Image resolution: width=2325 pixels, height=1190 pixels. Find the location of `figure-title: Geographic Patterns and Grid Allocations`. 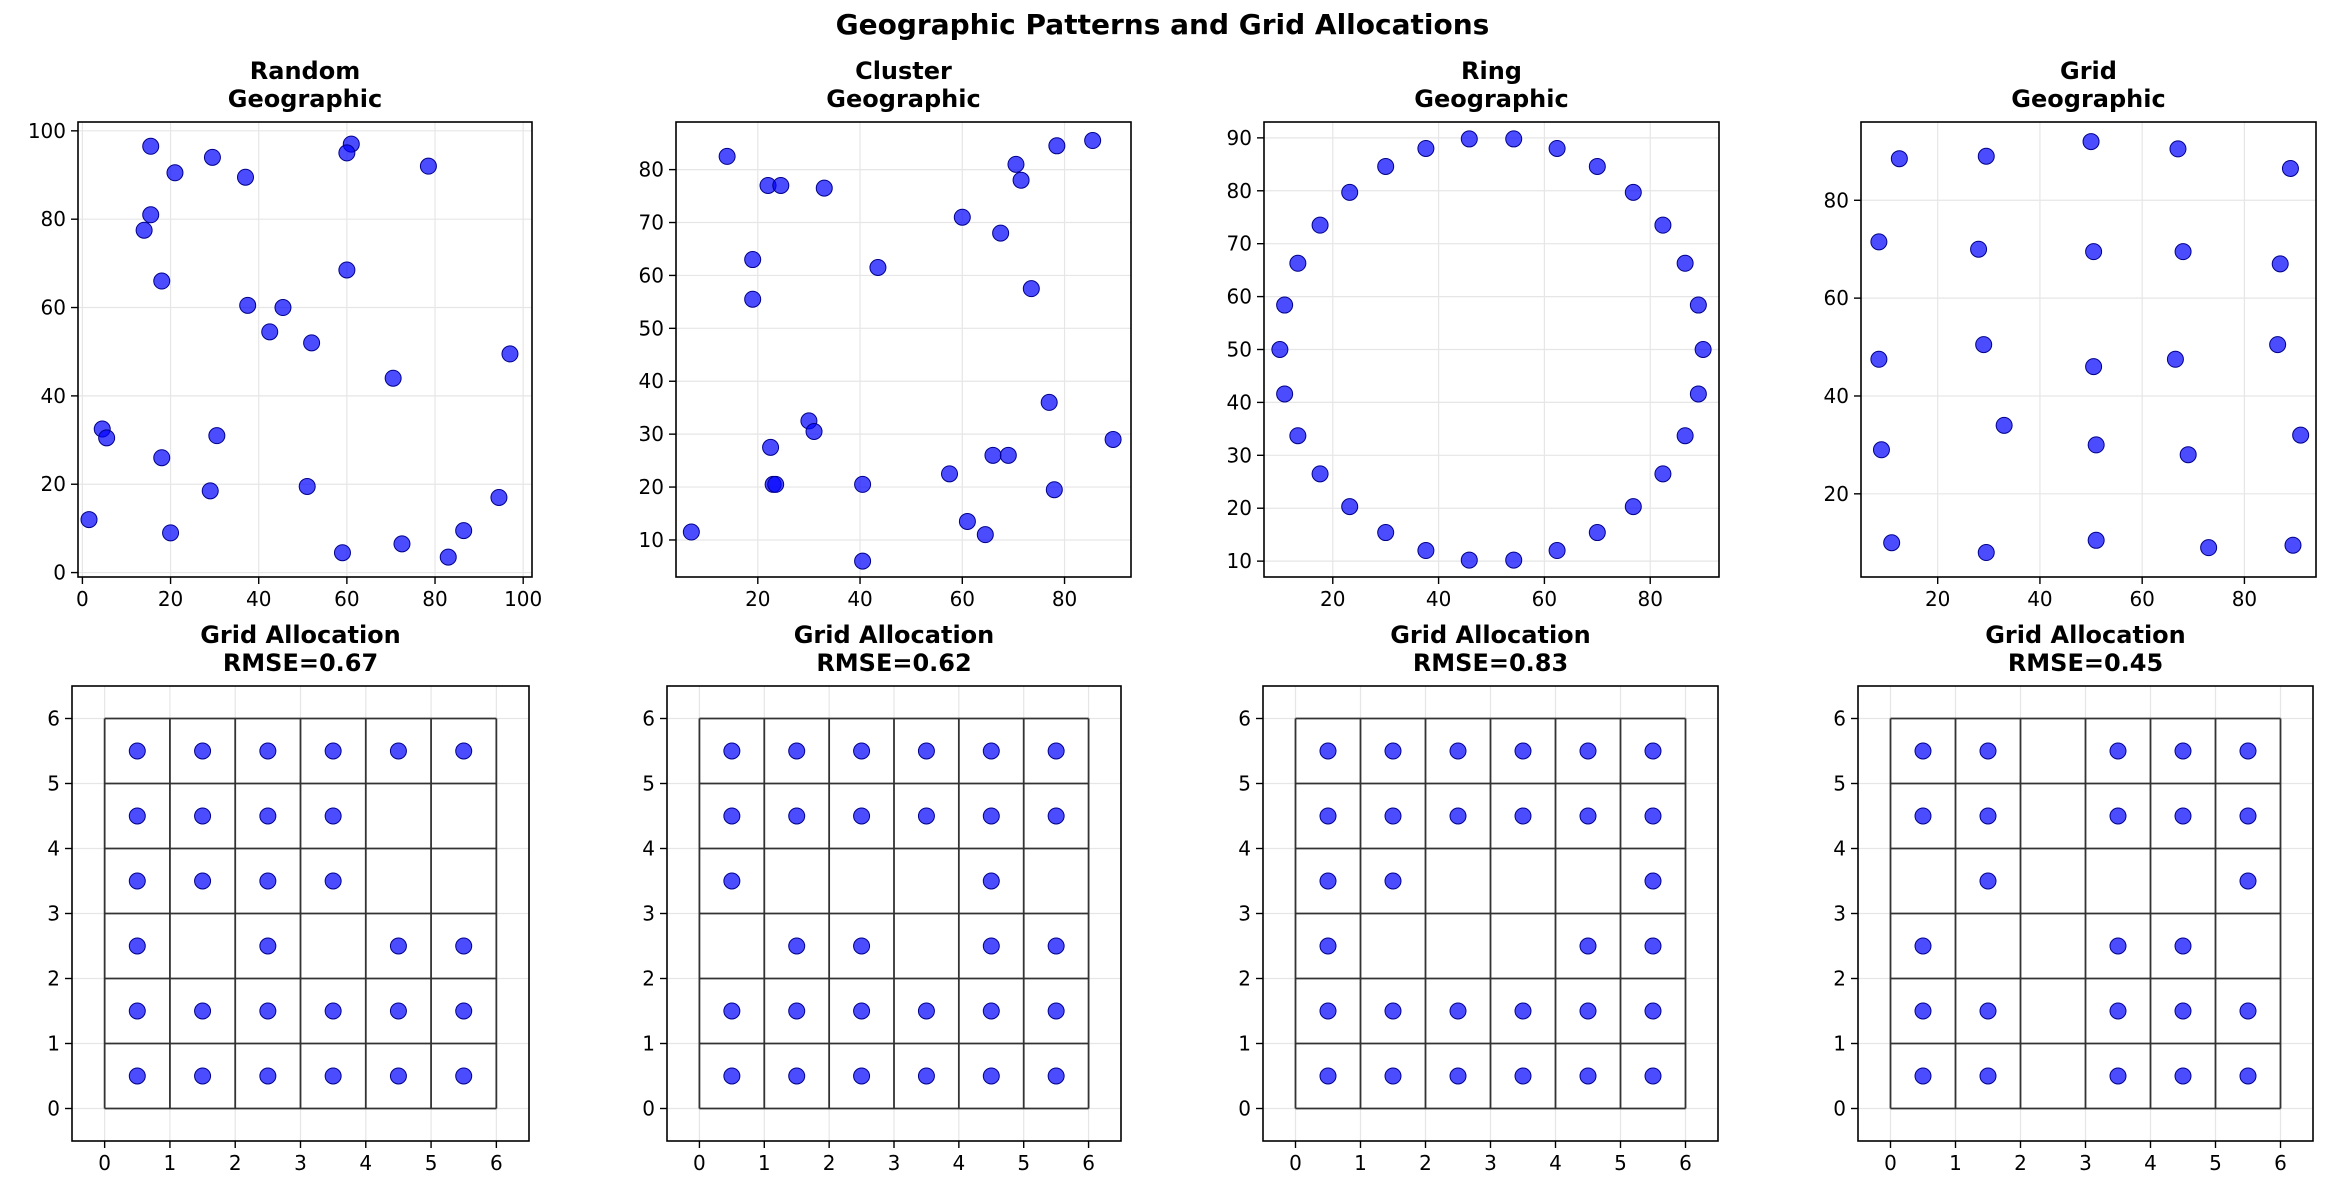

figure-title: Geographic Patterns and Grid Allocations is located at coordinates (1162, 24).